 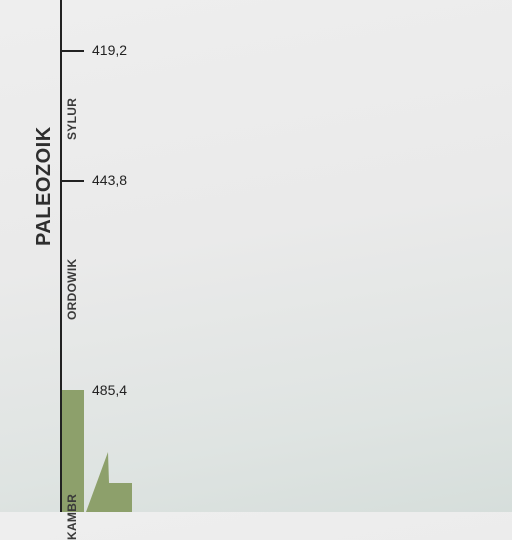 What do you see at coordinates (110, 50) in the screenshot?
I see `boundary-label-419: 419,2` at bounding box center [110, 50].